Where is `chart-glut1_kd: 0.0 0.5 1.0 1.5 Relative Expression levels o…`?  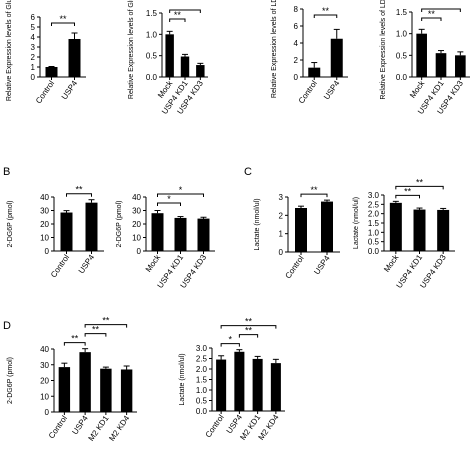
chart-glut1_kd: 0.0 0.5 1.0 1.5 Relative Expression levels o… is located at coordinates (168, 58).